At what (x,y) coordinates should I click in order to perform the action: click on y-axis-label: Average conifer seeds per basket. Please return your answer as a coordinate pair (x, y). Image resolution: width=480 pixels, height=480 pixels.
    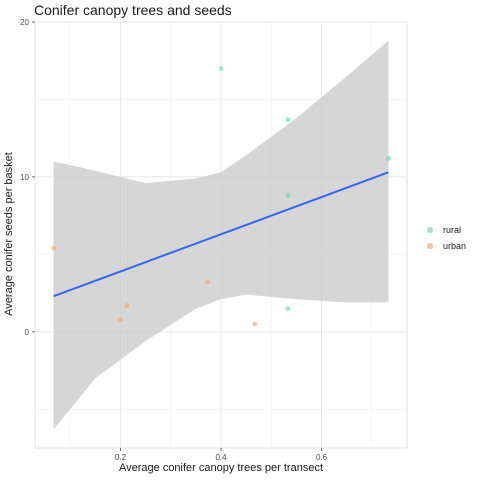
    Looking at the image, I should click on (9, 234).